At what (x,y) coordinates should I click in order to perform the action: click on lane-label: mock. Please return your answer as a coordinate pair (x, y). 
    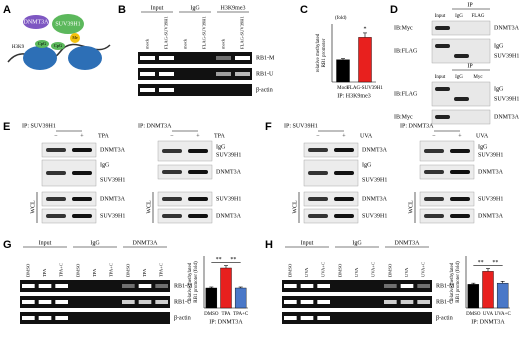
    Looking at the image, I should click on (147, 43).